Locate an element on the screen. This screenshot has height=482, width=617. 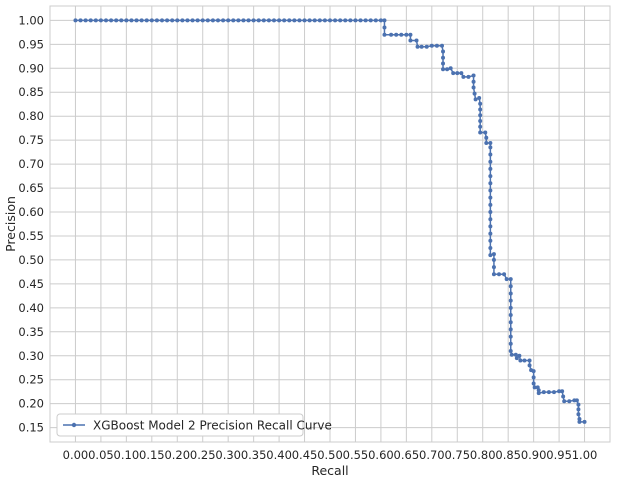
x-tick-label: 0.85 is located at coordinates (508, 455).